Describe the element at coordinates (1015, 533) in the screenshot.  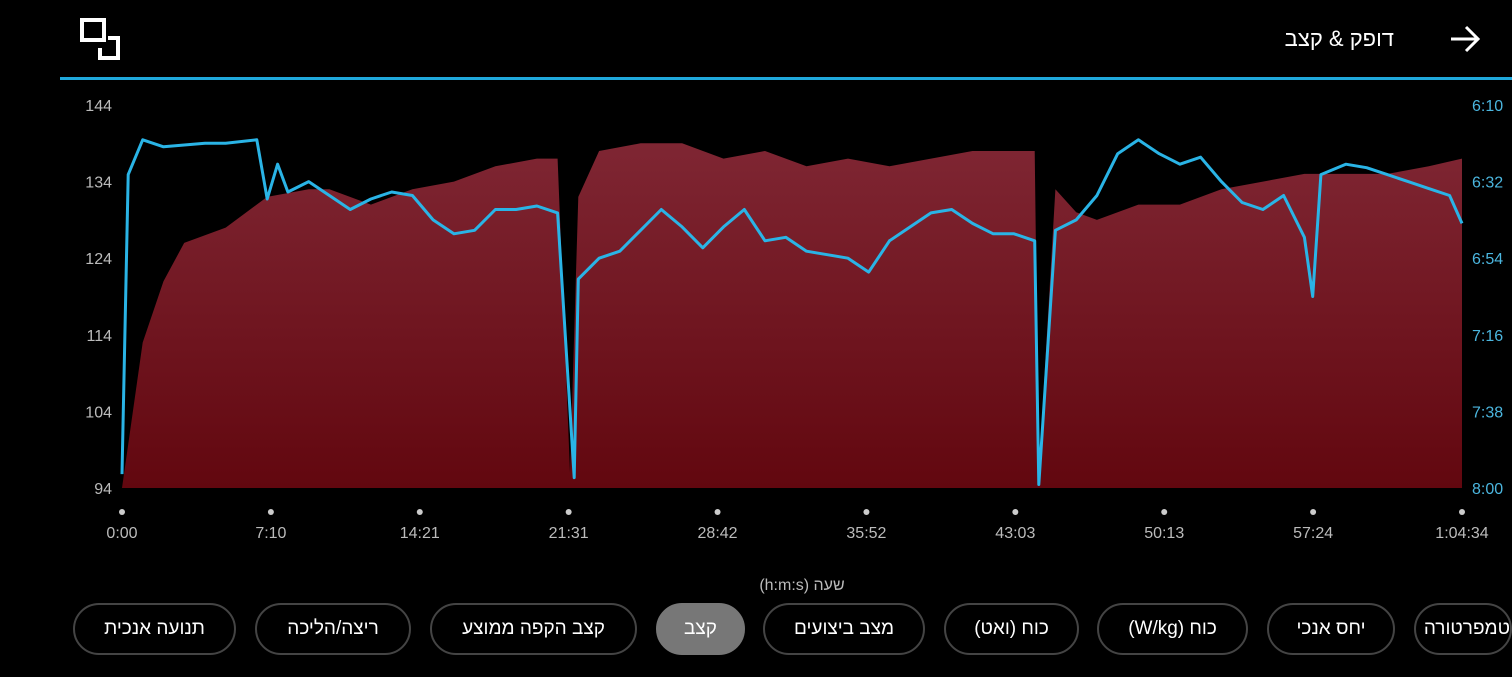
I see `x-axis-tick-label: 43:03` at that location.